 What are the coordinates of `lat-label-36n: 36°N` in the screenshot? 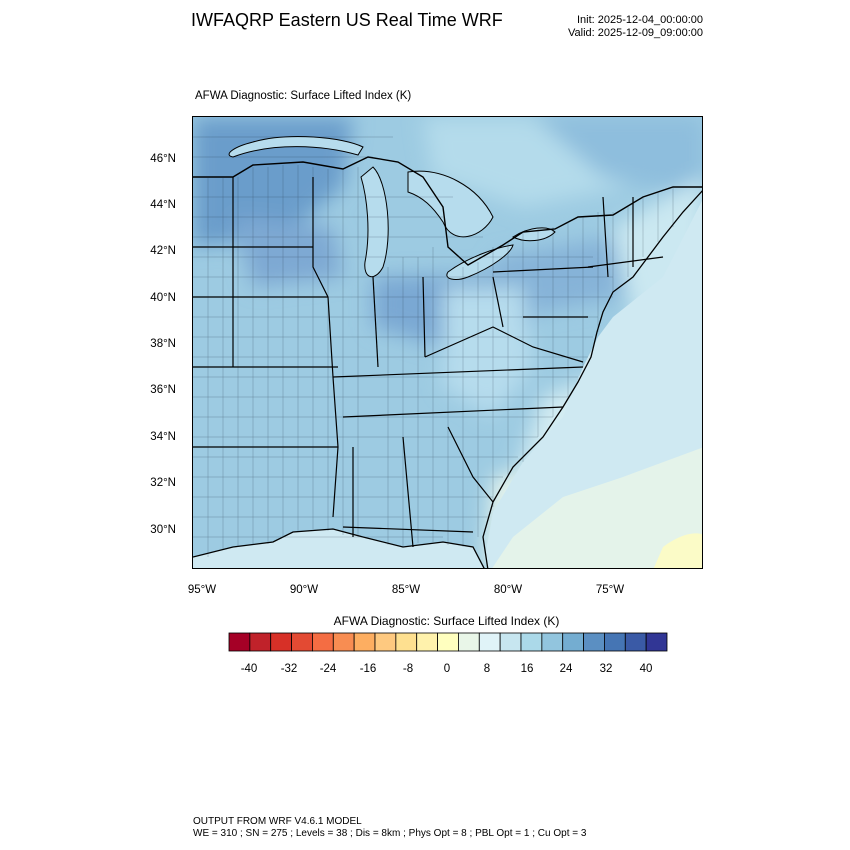 It's located at (151, 390).